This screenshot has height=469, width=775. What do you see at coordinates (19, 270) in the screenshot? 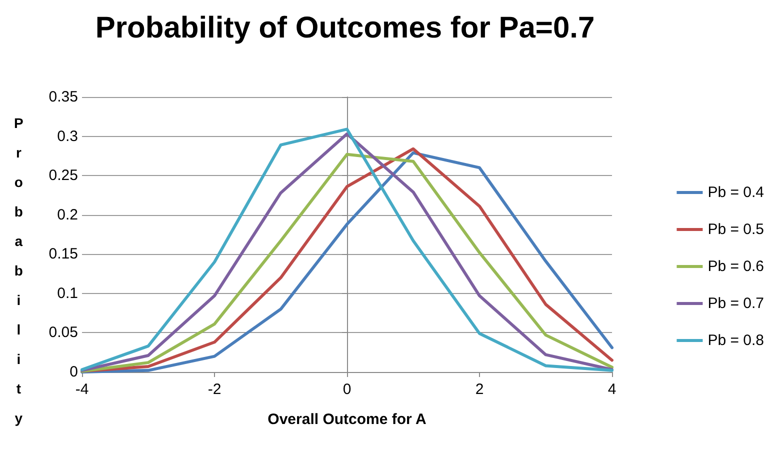
I see `text: Probability` at bounding box center [19, 270].